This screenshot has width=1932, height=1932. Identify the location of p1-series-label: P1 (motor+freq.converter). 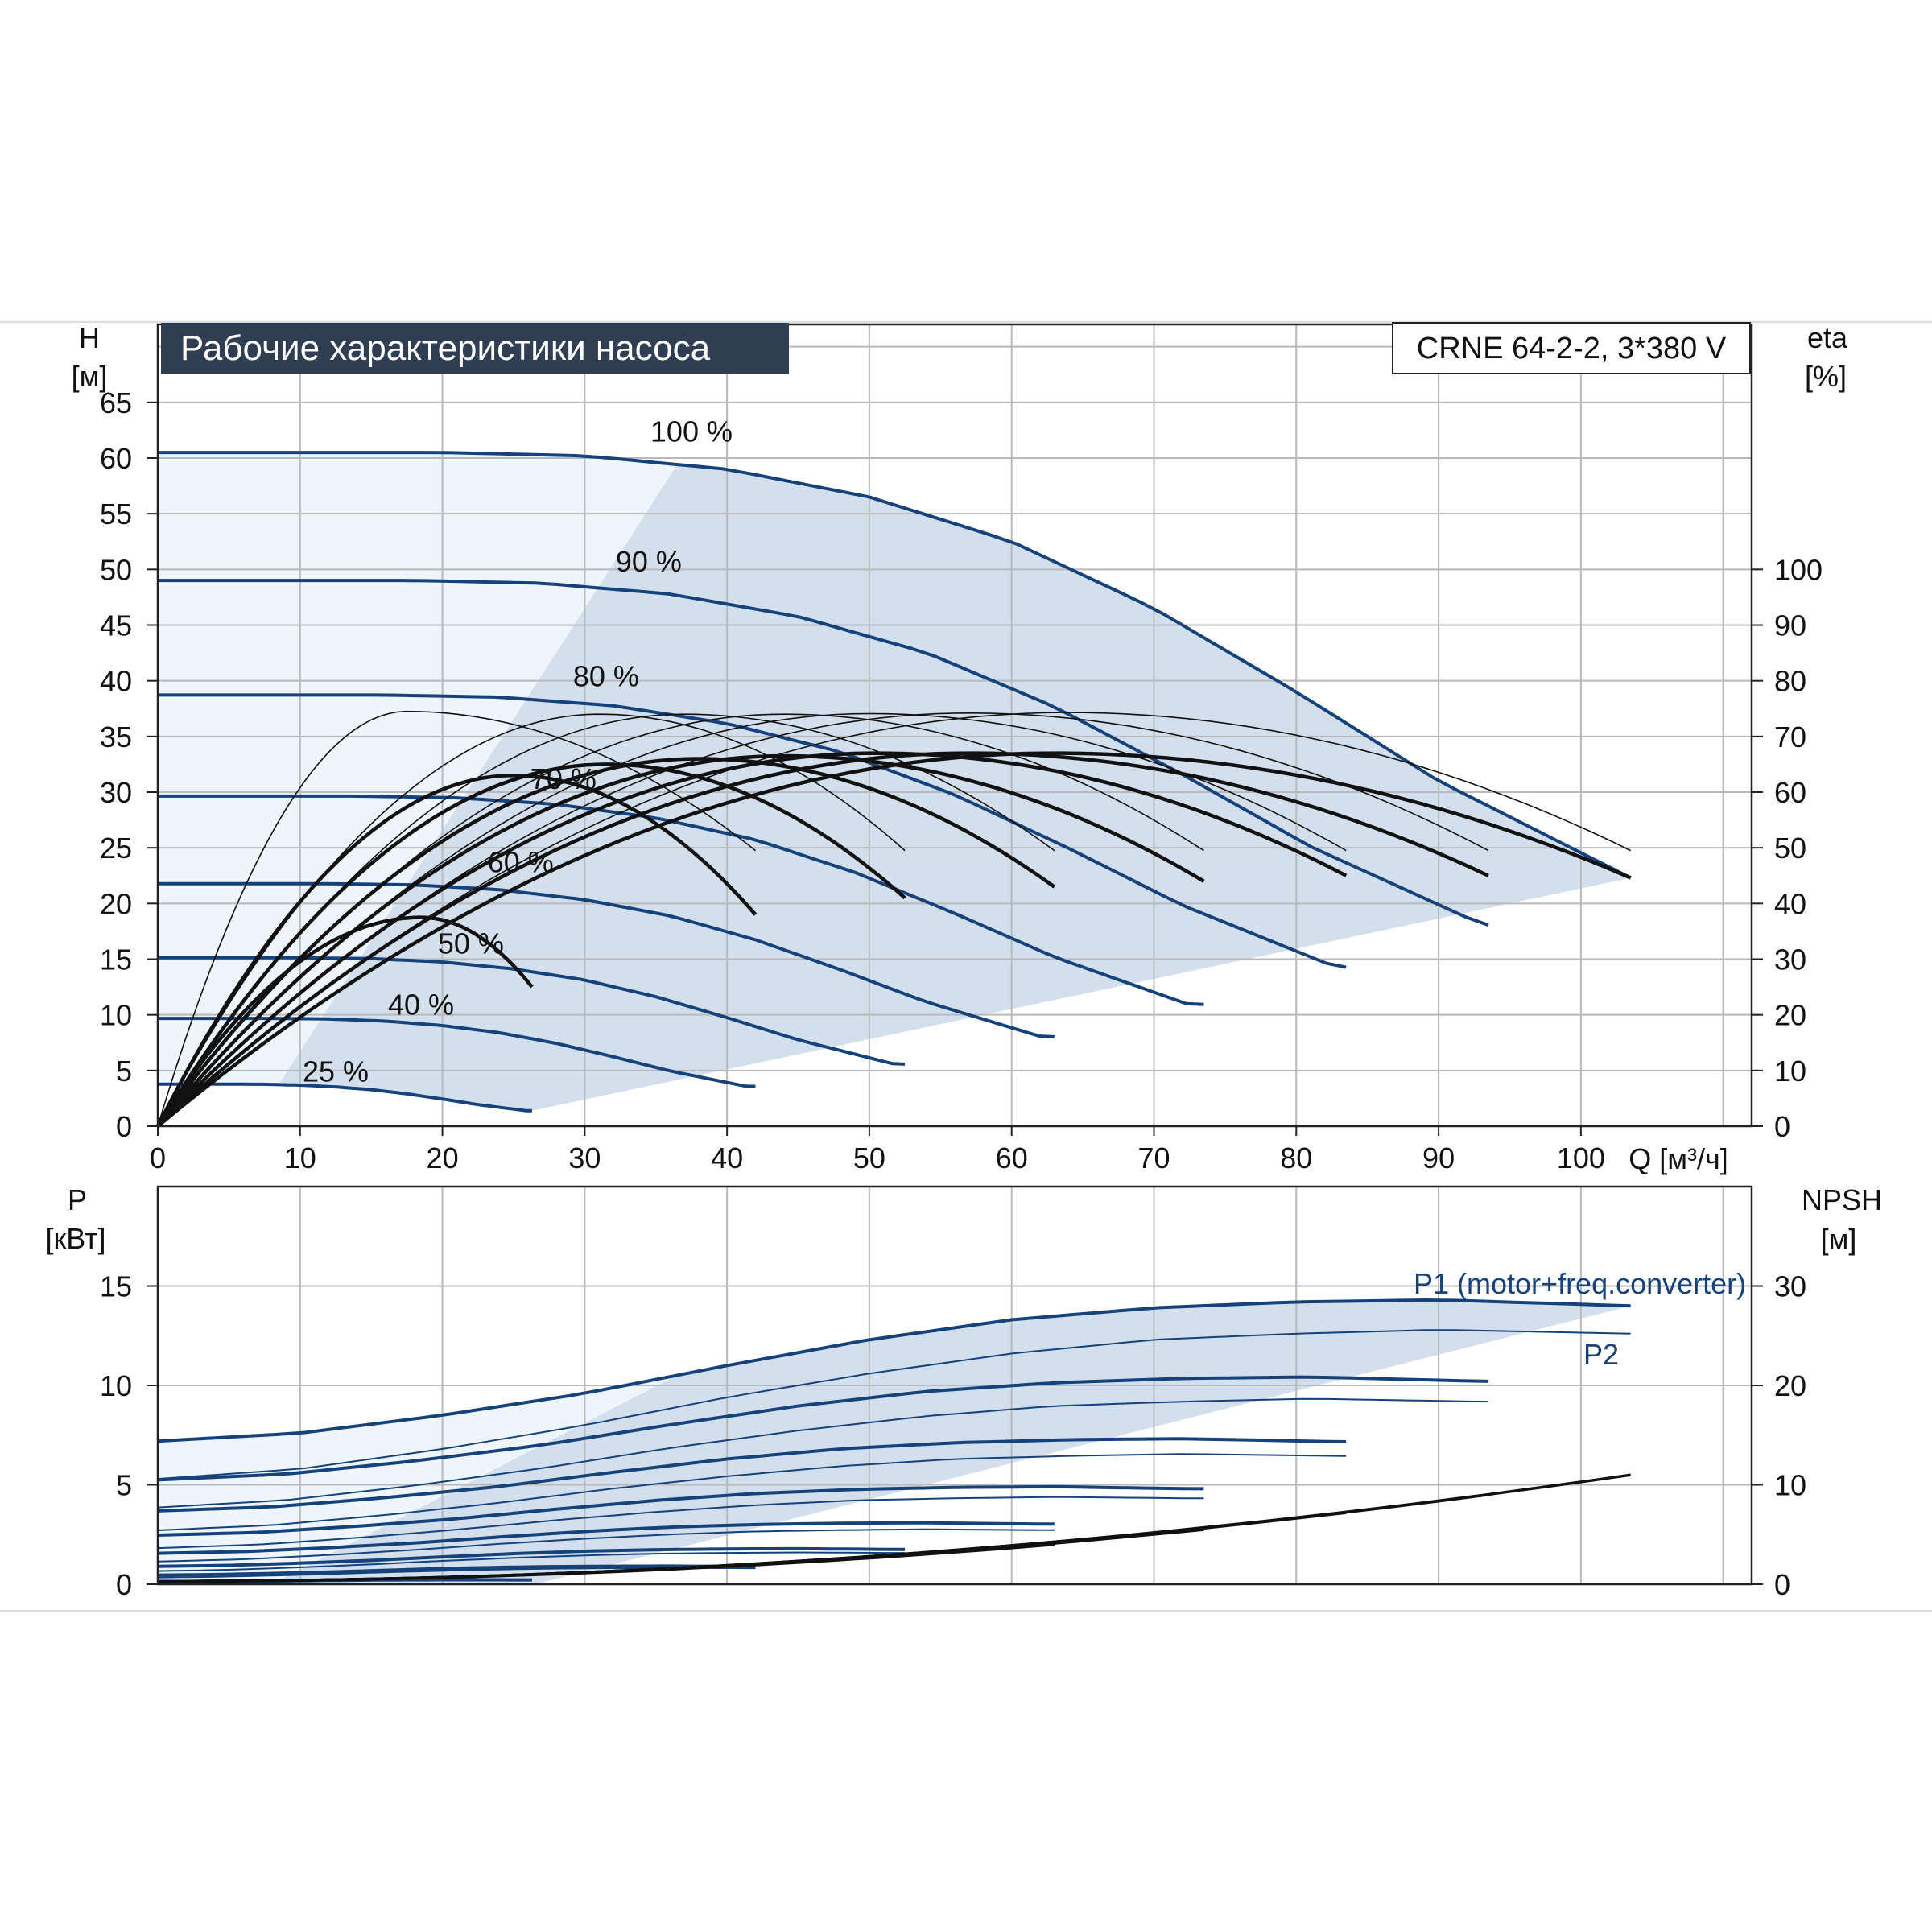
(1580, 1283).